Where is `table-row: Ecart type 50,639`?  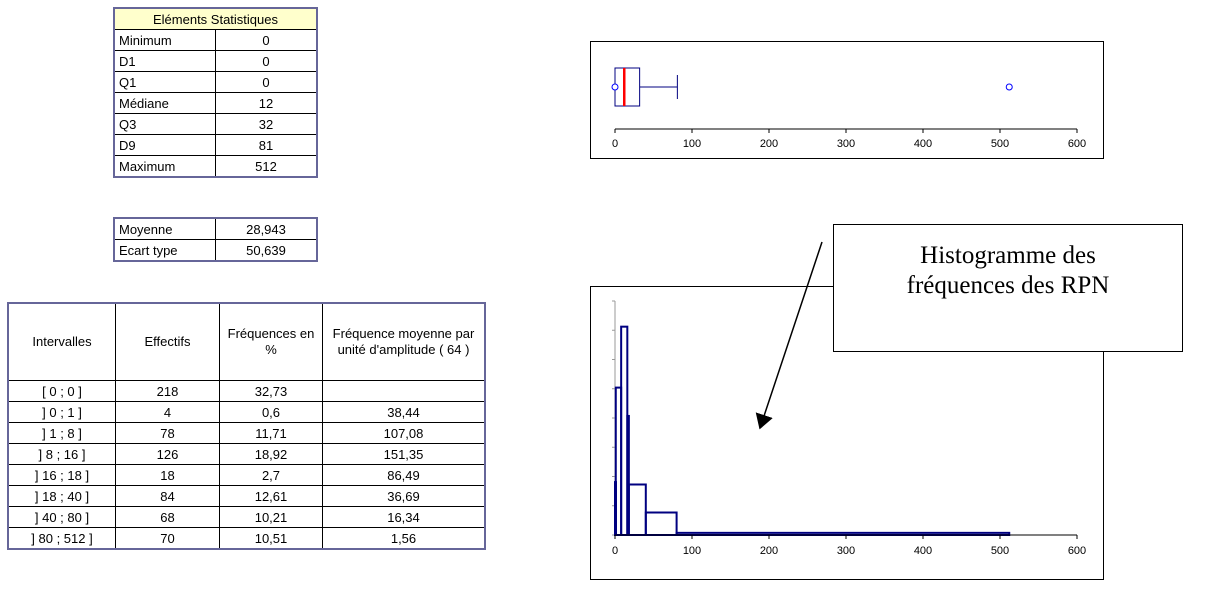 table-row: Ecart type 50,639 is located at coordinates (215, 250).